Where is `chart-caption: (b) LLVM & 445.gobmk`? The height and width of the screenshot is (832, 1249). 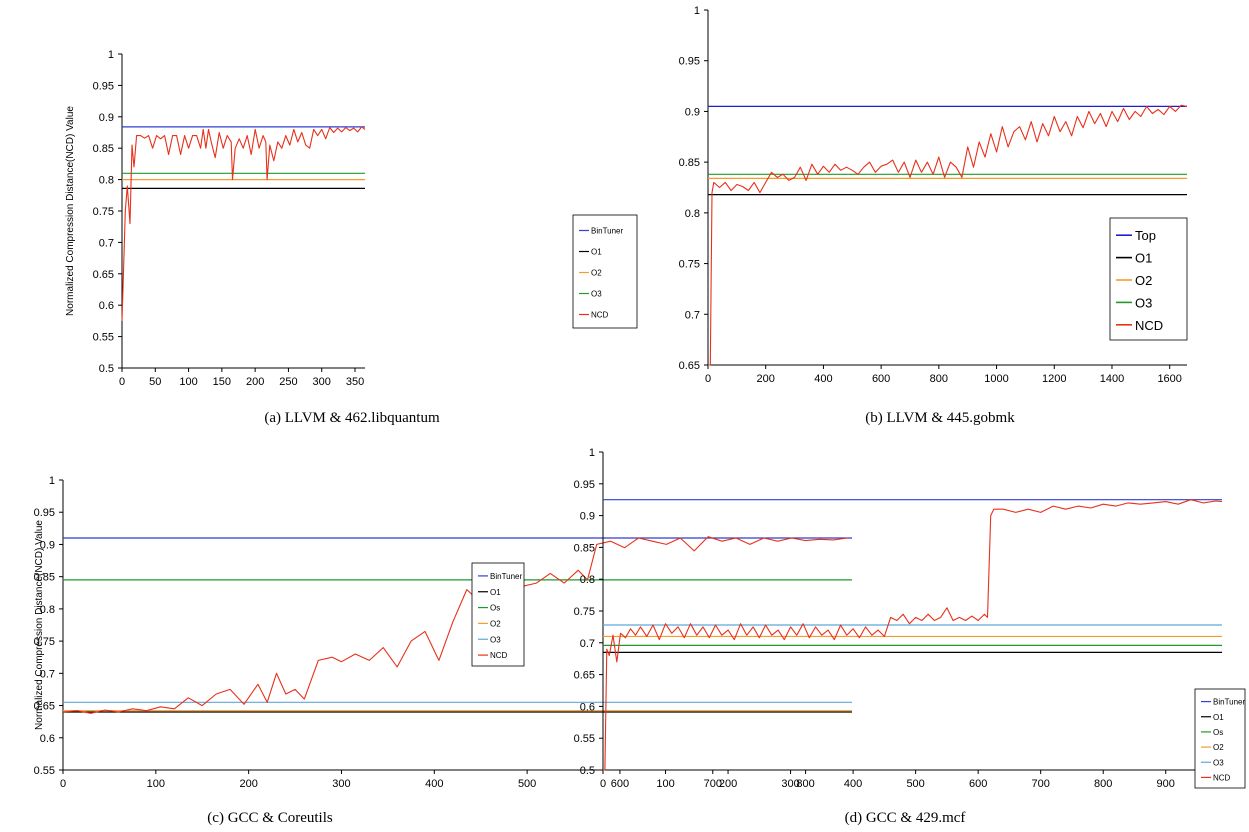 chart-caption: (b) LLVM & 445.gobmk is located at coordinates (940, 418).